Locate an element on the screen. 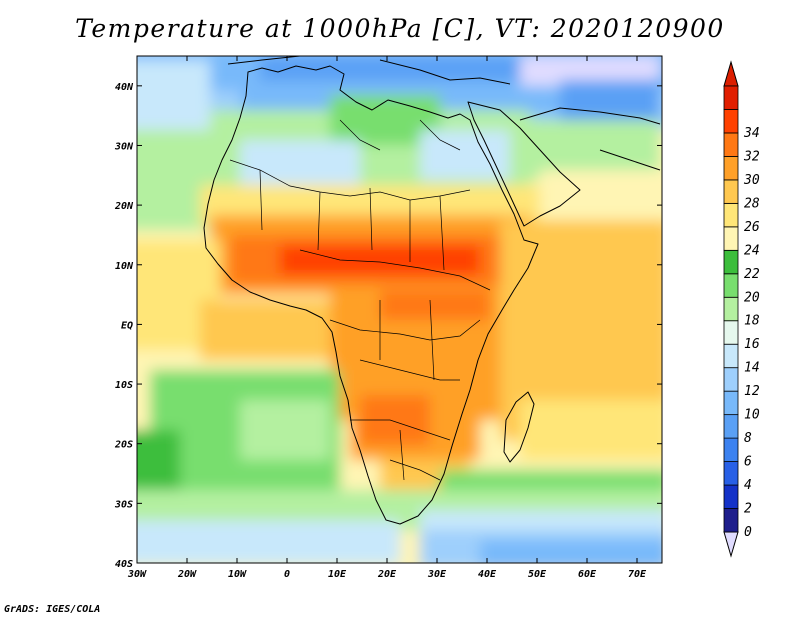 Image resolution: width=800 pixels, height=618 pixels. colorbar-level-label: 6 is located at coordinates (748, 462).